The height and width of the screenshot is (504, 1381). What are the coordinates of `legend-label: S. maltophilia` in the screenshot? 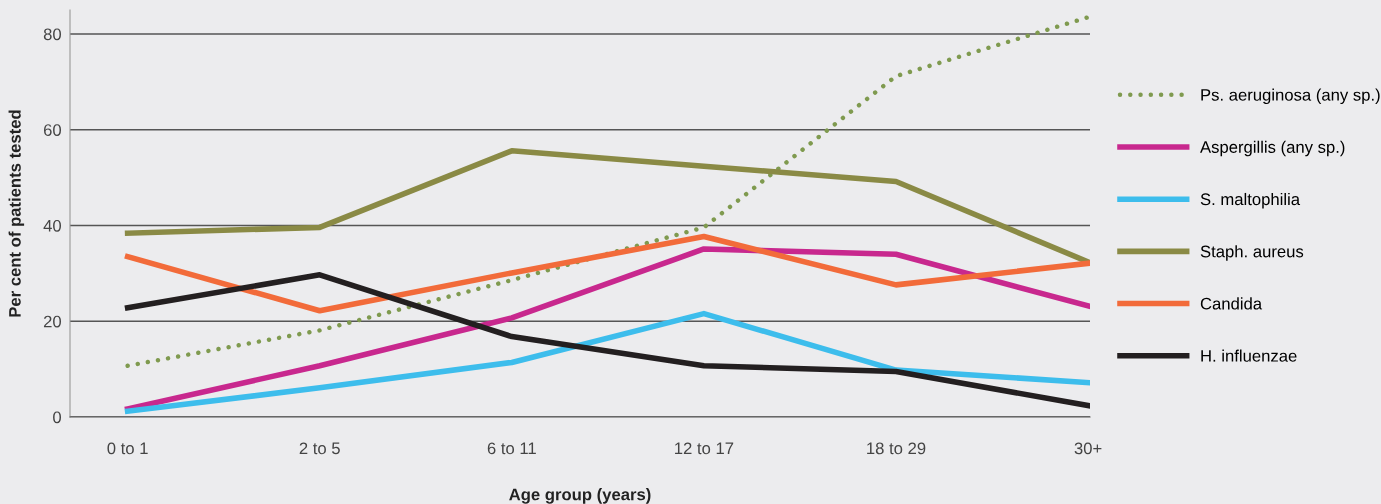 It's located at (1250, 200).